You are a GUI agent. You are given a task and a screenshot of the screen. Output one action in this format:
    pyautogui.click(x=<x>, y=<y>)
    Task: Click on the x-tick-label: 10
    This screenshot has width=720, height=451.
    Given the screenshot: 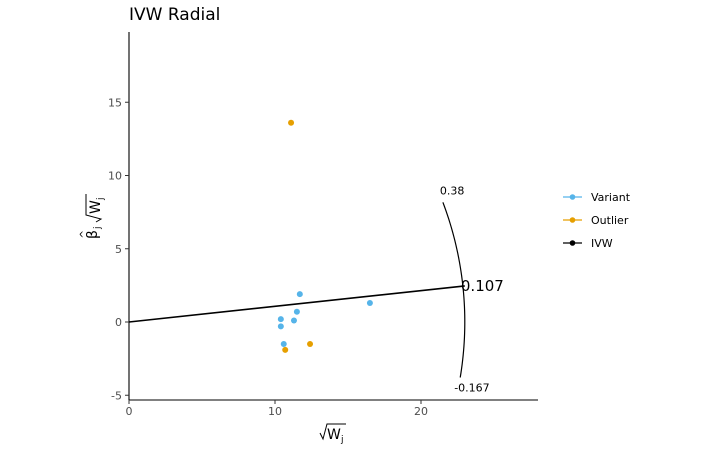 What is the action you would take?
    pyautogui.click(x=275, y=411)
    